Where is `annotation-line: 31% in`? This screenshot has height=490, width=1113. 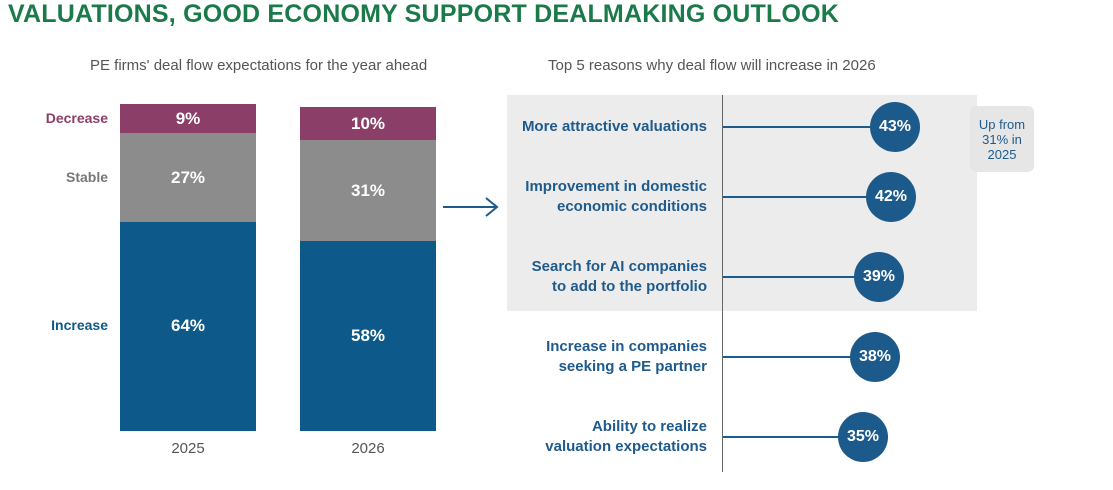 annotation-line: 31% in is located at coordinates (1002, 139).